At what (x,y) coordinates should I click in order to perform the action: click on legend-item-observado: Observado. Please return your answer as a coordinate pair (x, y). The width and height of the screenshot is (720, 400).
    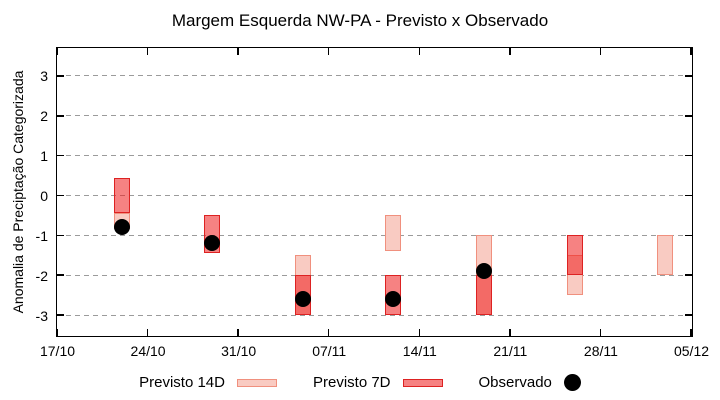
    Looking at the image, I should click on (530, 382).